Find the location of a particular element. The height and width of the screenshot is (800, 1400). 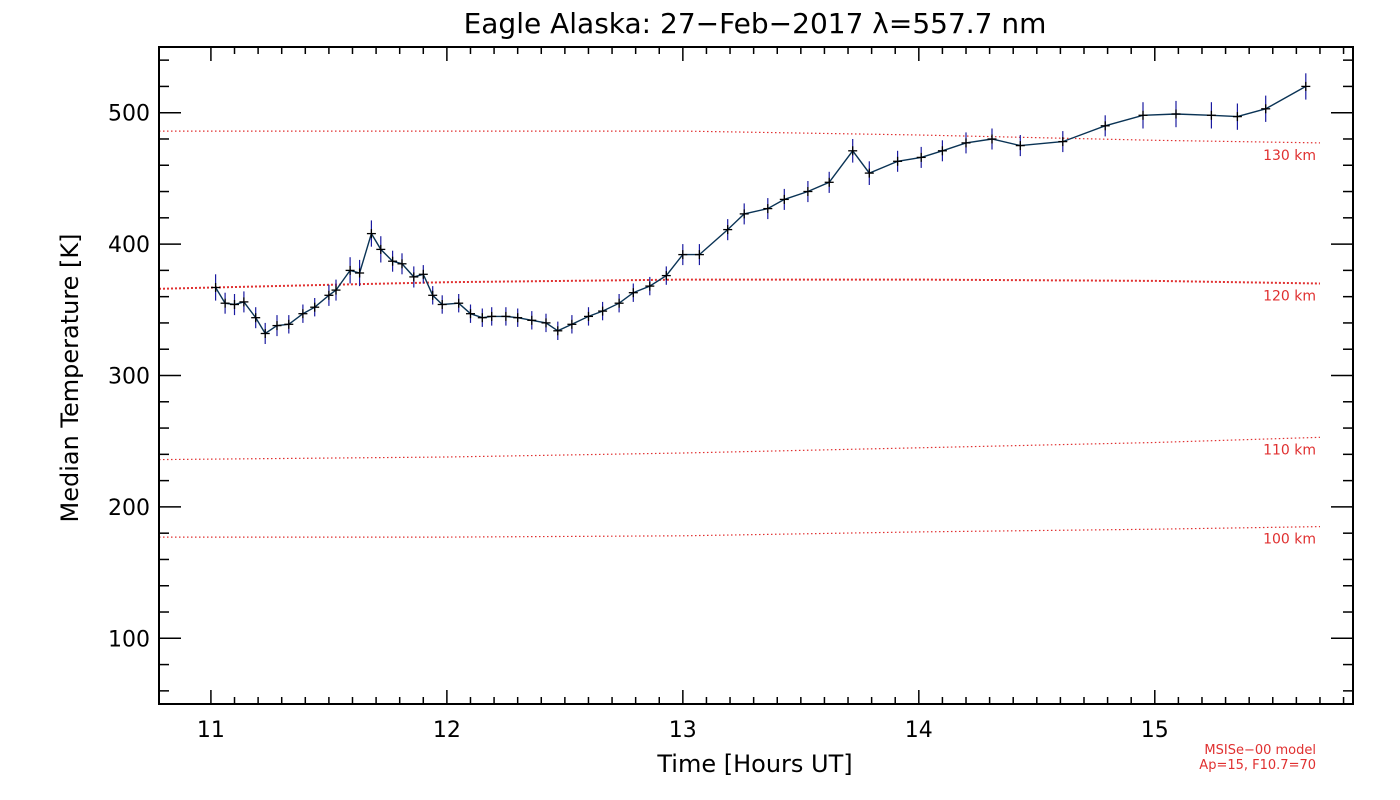

y-tick-label-2: 300 is located at coordinates (129, 377).